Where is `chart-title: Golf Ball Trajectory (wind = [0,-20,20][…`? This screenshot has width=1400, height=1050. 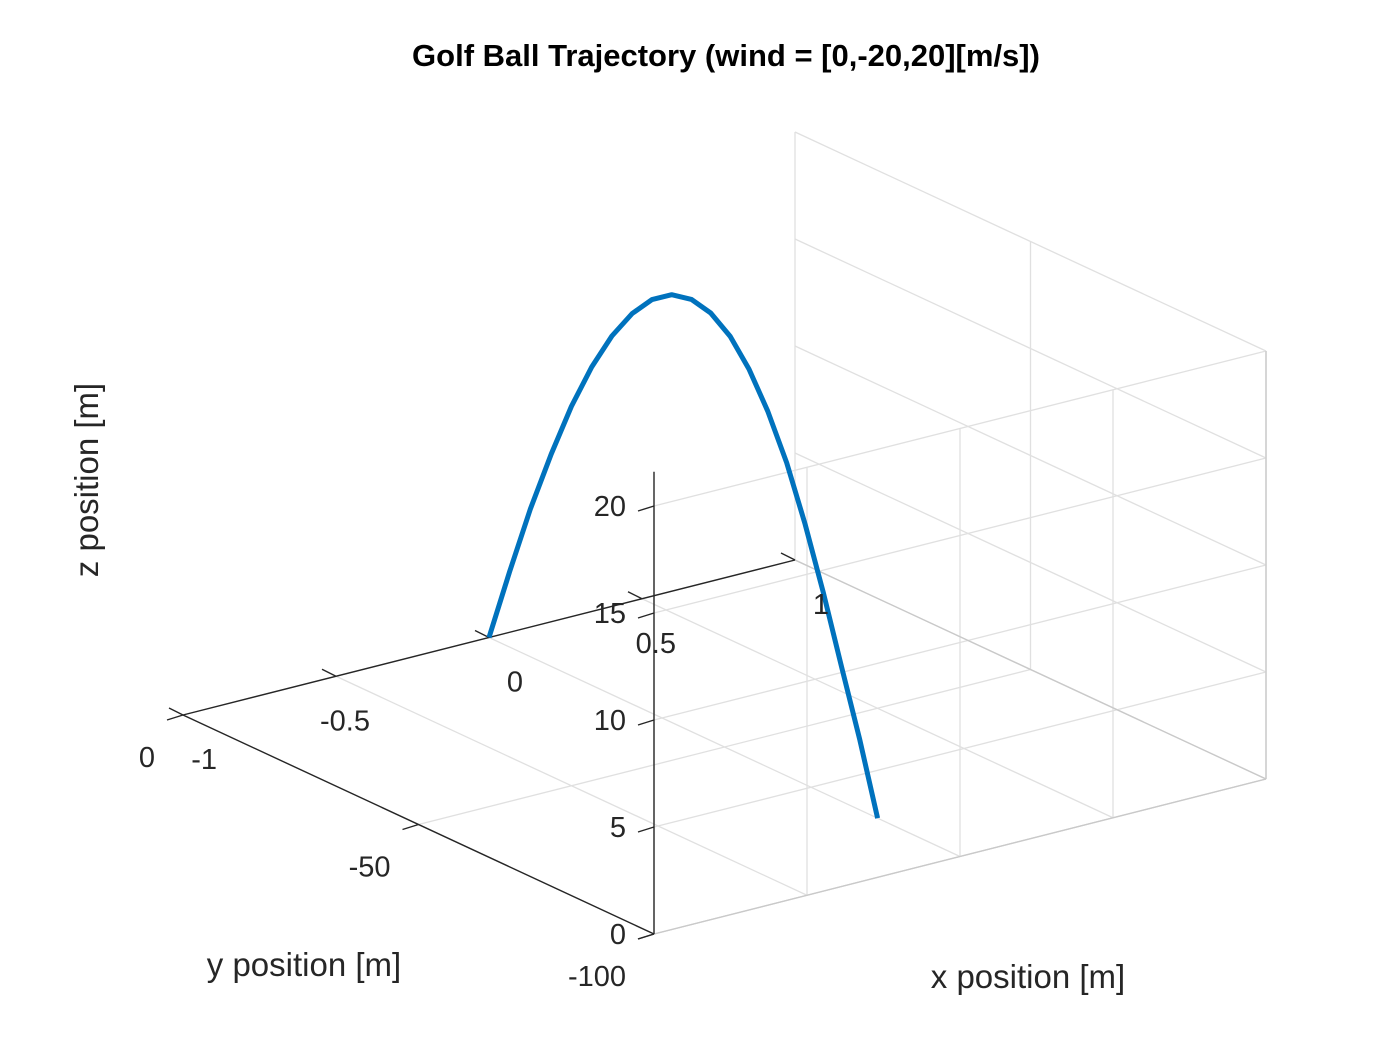
chart-title: Golf Ball Trajectory (wind = [0,-20,20][… is located at coordinates (726, 55).